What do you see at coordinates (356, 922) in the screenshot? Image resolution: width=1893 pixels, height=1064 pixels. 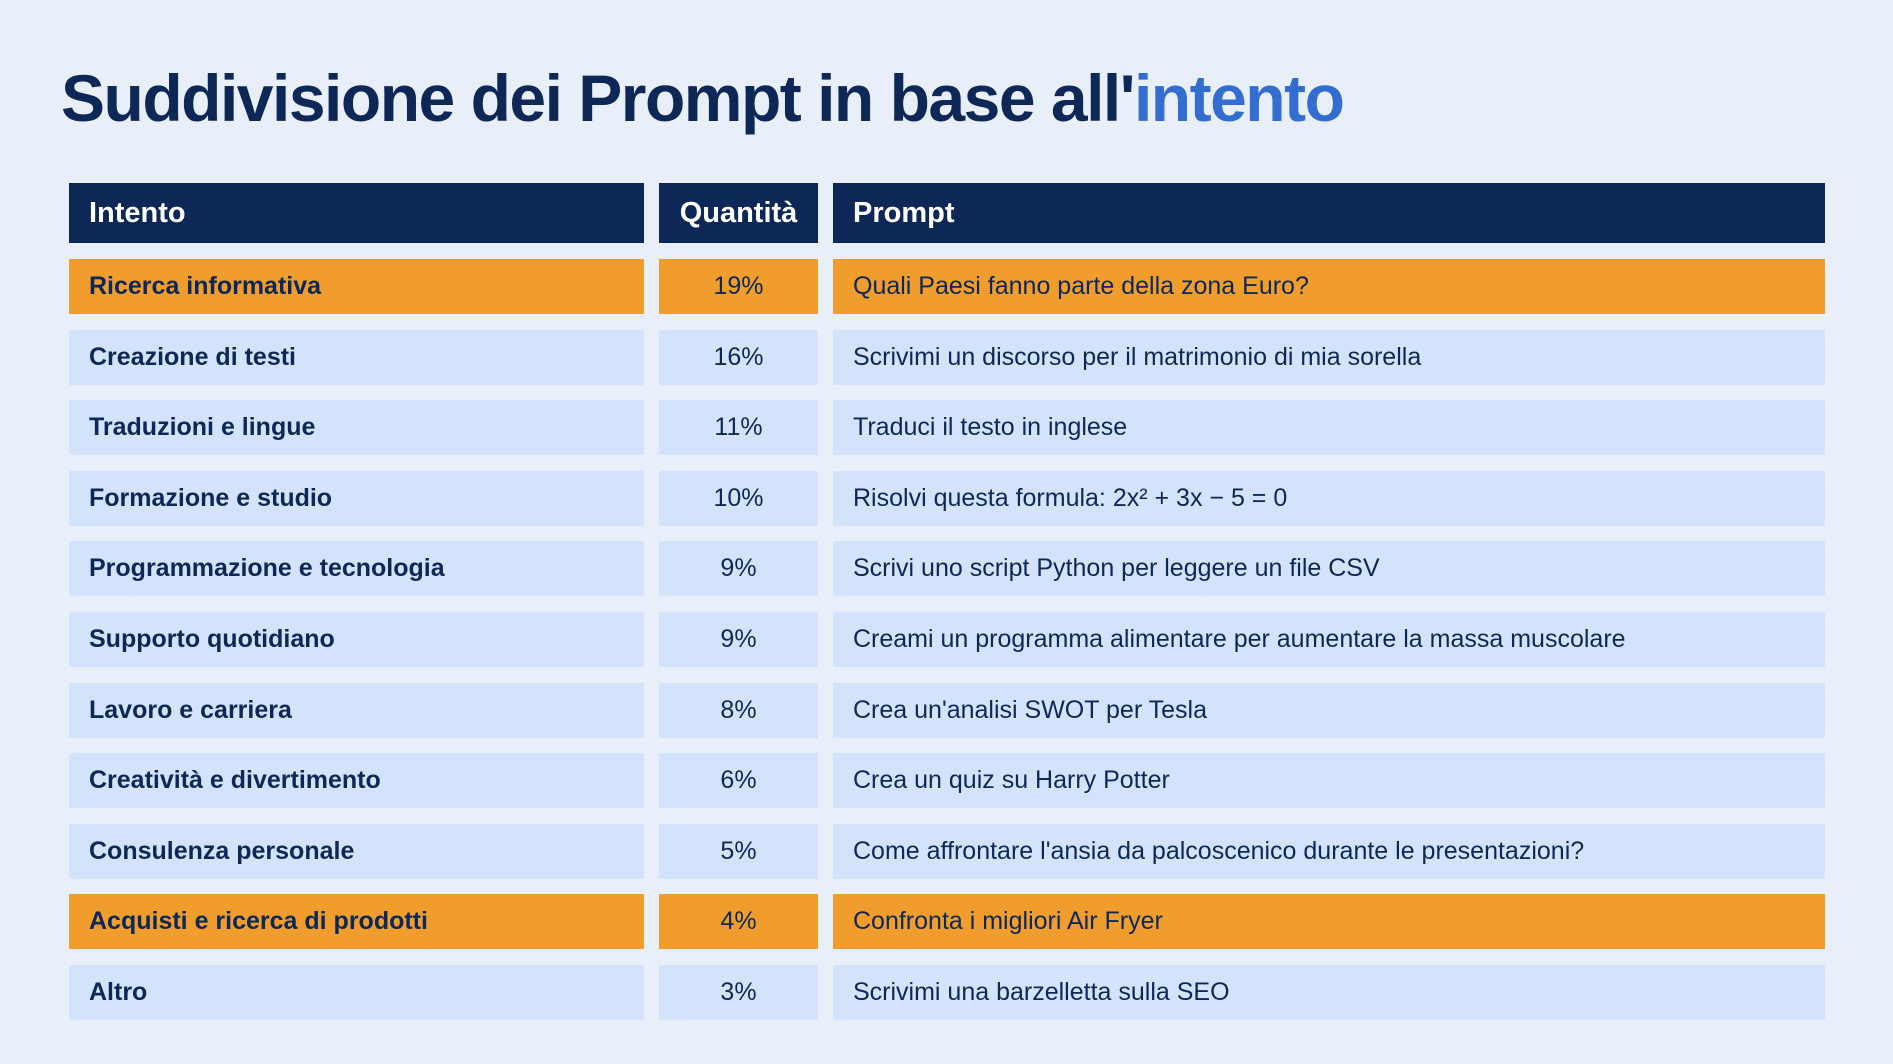 I see `intent-cell: Acquisti e ricerca di prodotti` at bounding box center [356, 922].